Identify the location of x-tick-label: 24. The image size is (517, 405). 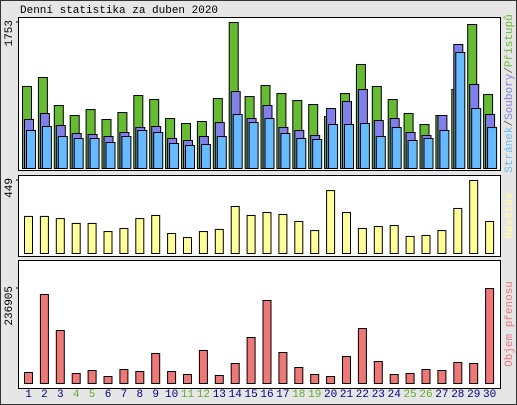
(395, 395).